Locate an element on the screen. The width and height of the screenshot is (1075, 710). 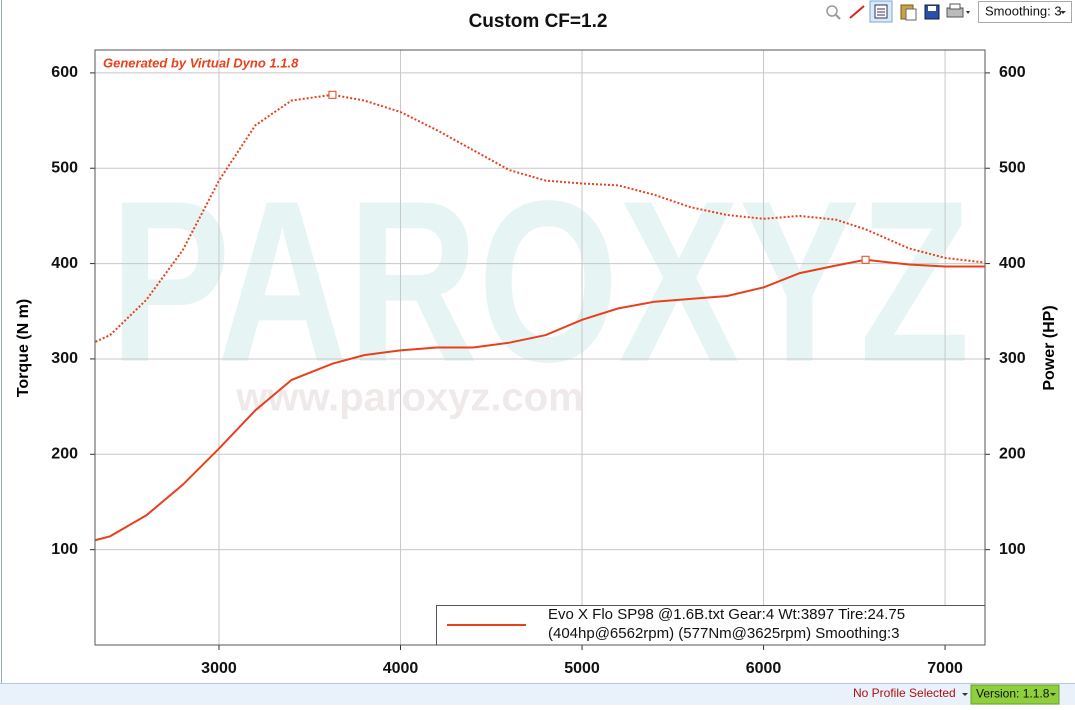
legend-box is located at coordinates (711, 625).